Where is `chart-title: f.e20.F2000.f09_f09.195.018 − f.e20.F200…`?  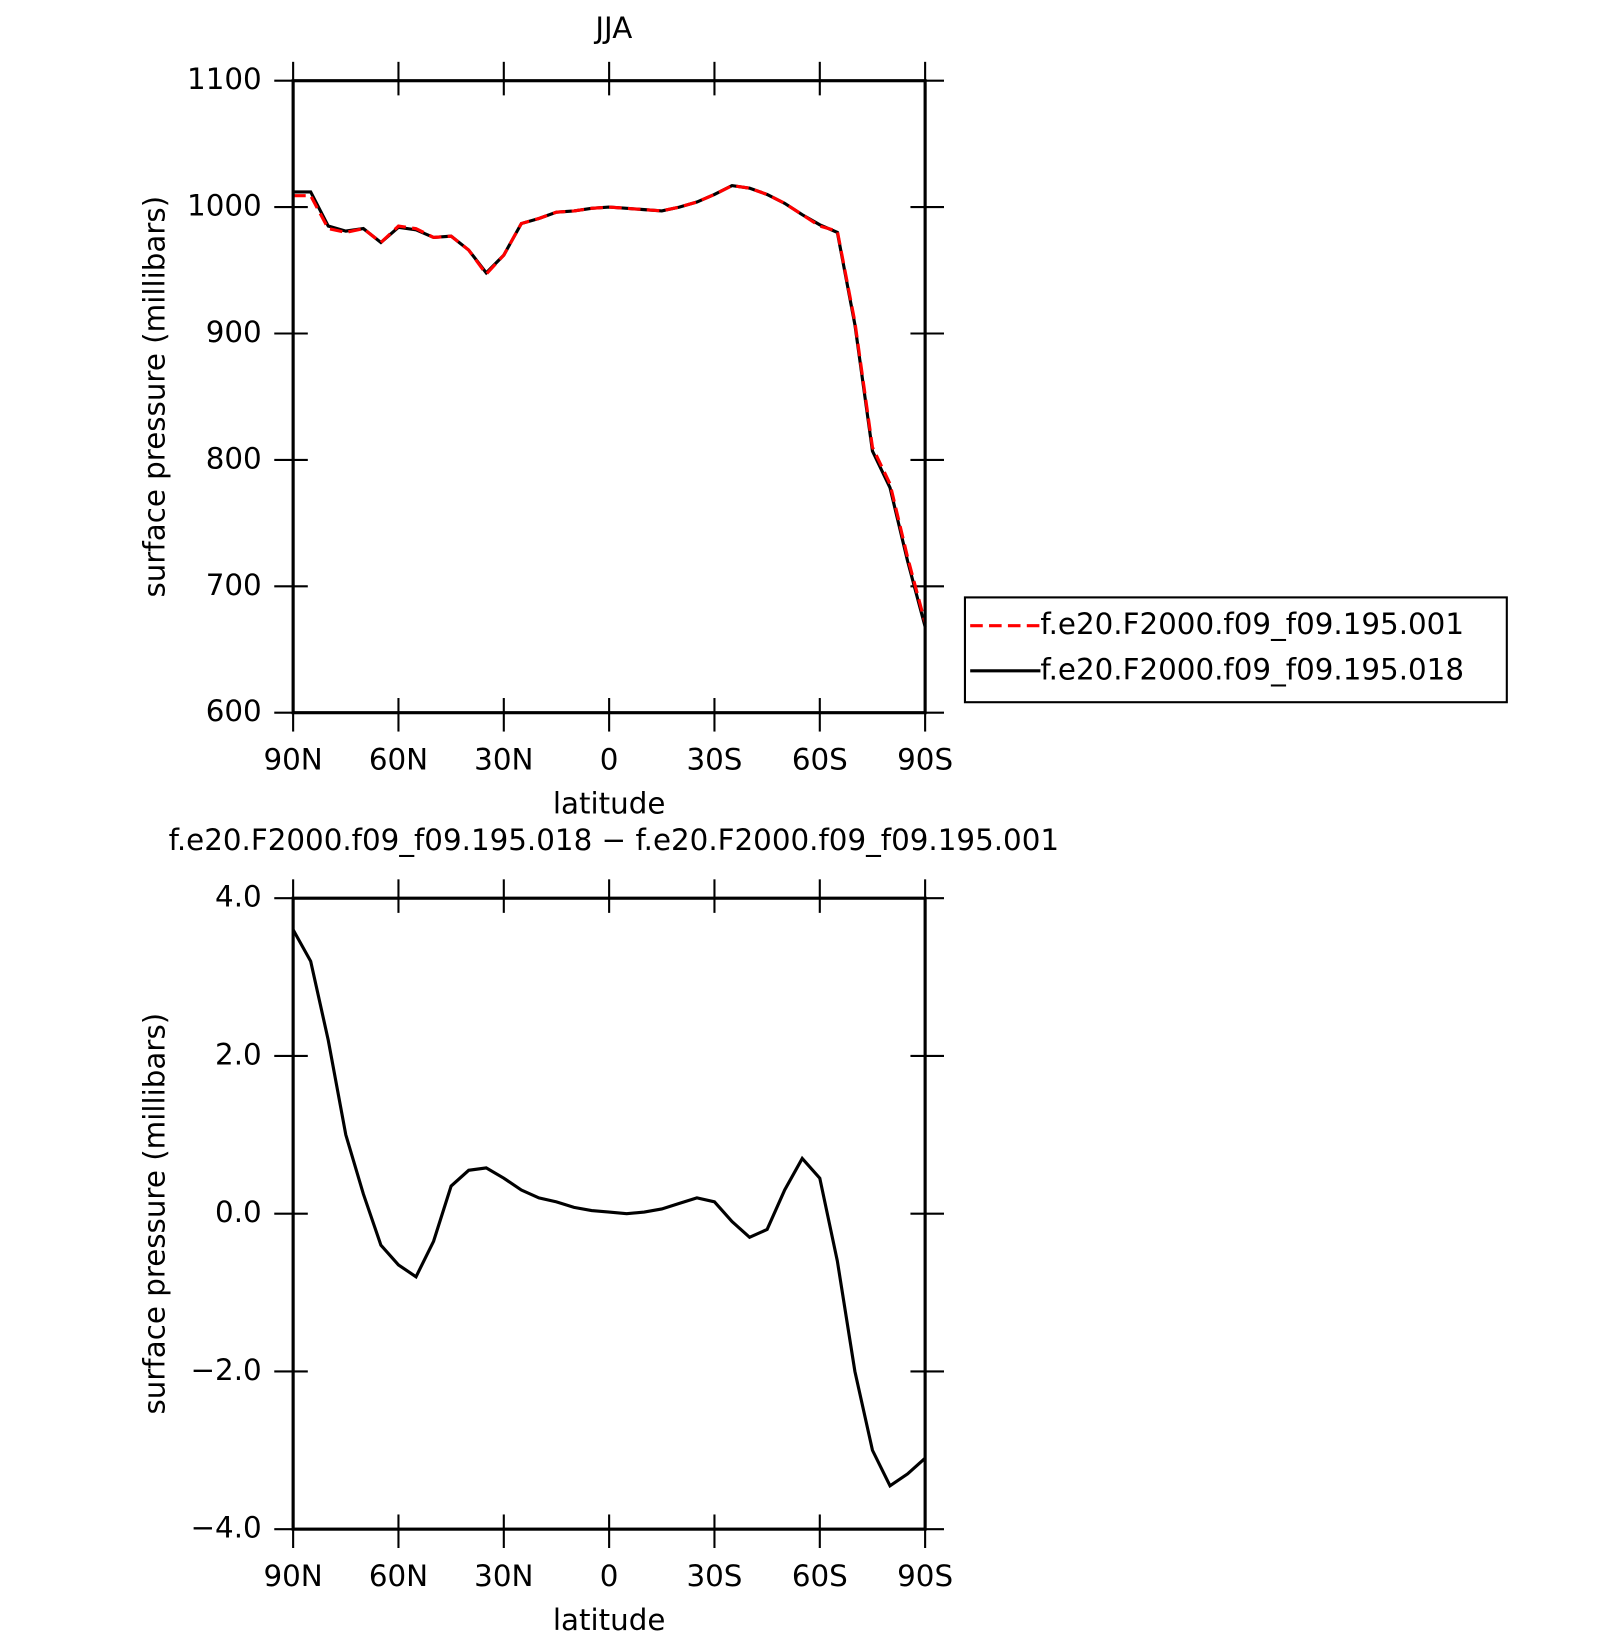 chart-title: f.e20.F2000.f09_f09.195.018 − f.e20.F200… is located at coordinates (614, 840).